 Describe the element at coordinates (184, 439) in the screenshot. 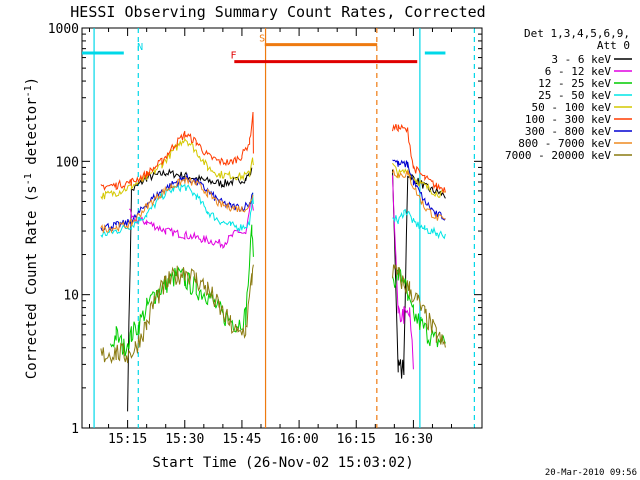

I see `x-tick-label: 15:30` at that location.